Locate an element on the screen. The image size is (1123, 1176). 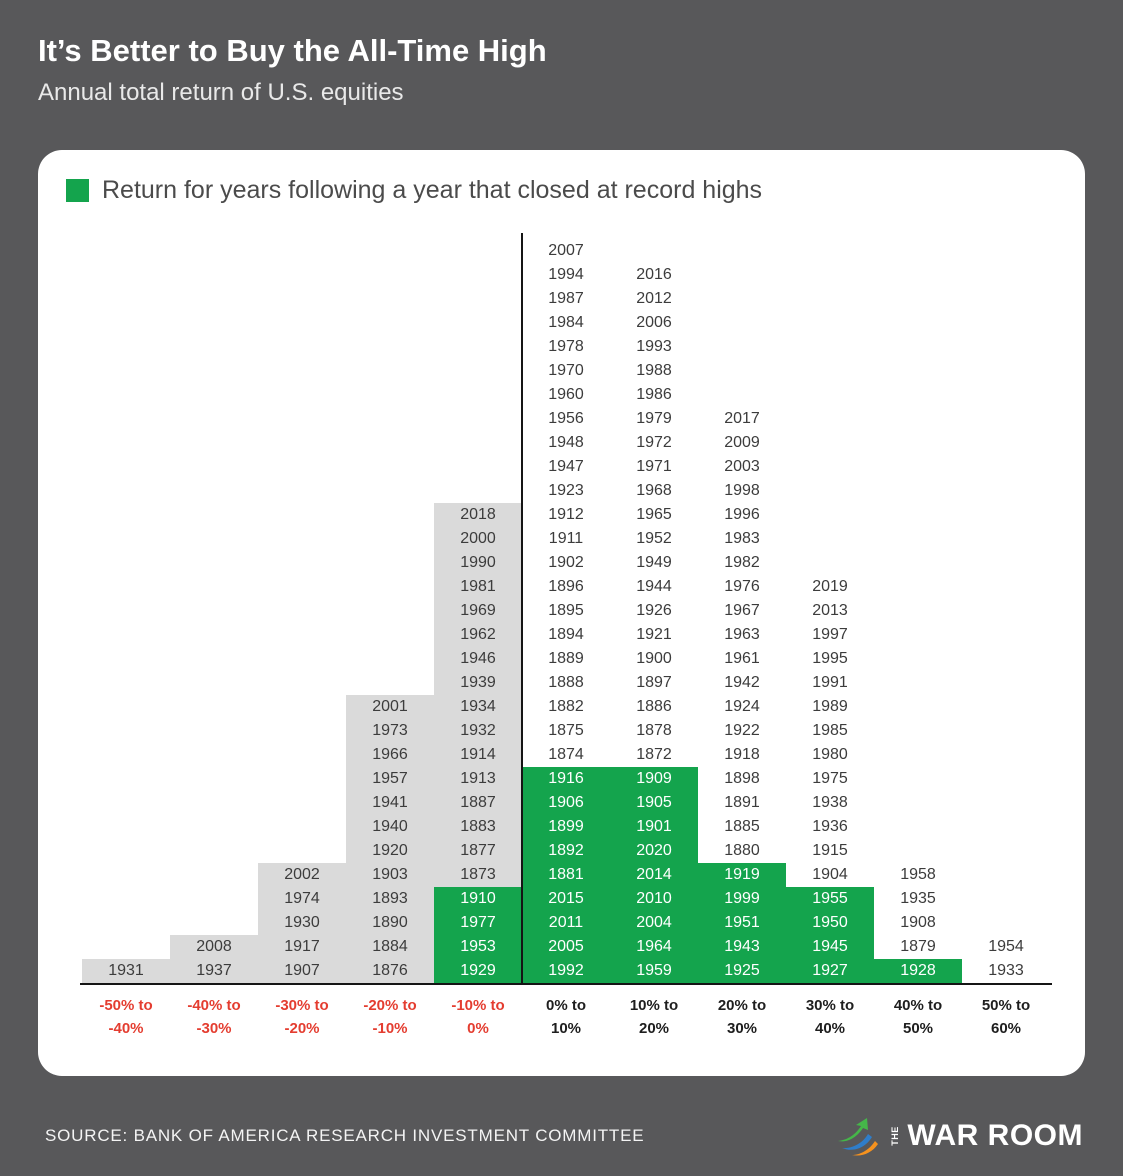
year-cell: 1997 is located at coordinates (830, 634).